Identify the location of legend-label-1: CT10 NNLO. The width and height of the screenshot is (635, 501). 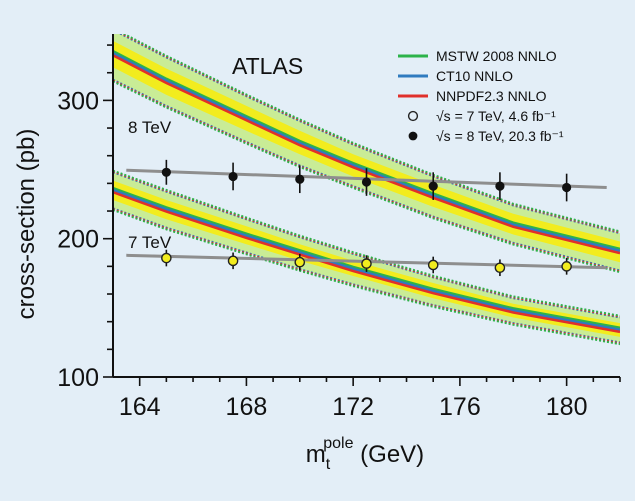
(474, 76).